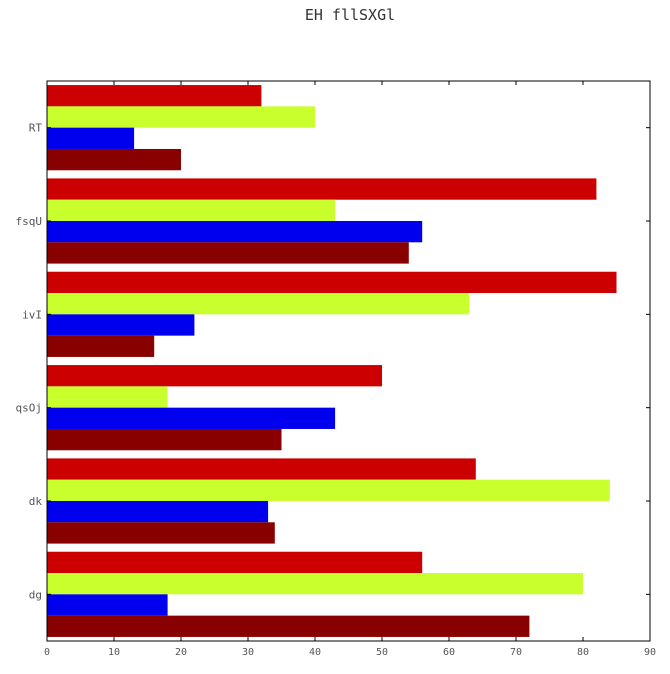  Describe the element at coordinates (650, 652) in the screenshot. I see `x-tick-label: 90` at that location.